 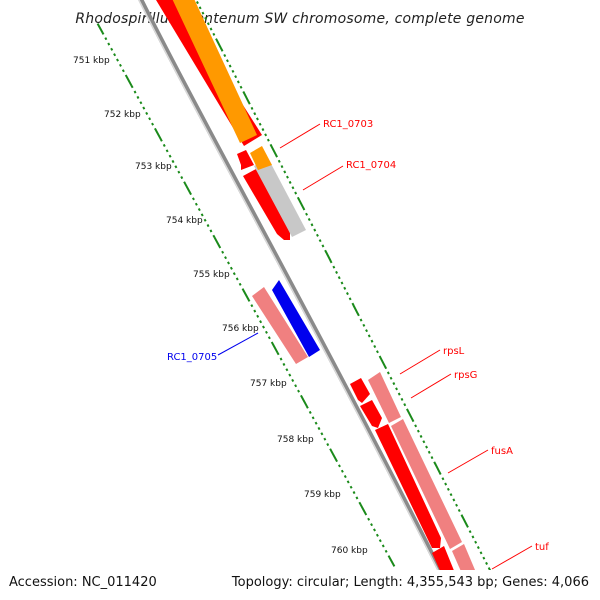 I want to click on gene-label-fusa: fusA, so click(x=502, y=451).